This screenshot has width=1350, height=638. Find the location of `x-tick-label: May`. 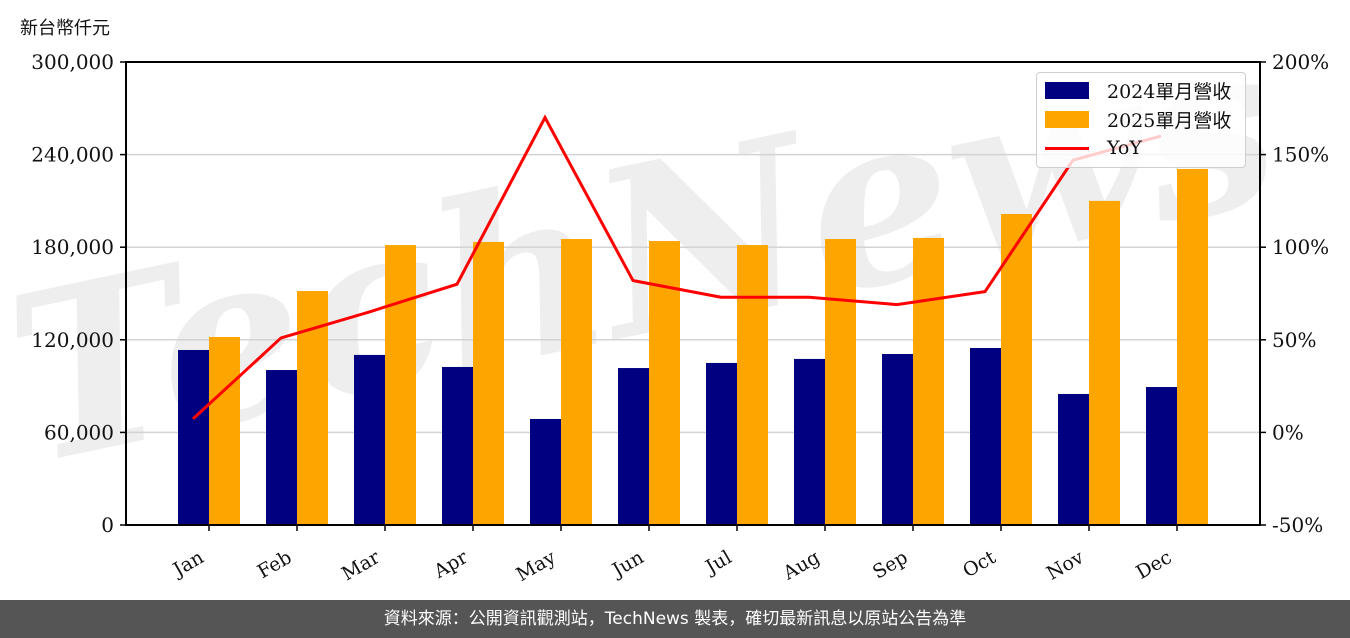

x-tick-label: May is located at coordinates (536, 566).